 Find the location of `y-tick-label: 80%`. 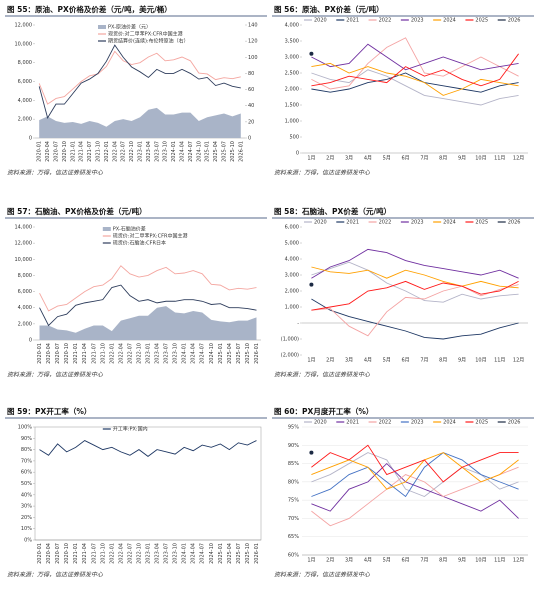

y-tick-label: 80% is located at coordinates (293, 482).